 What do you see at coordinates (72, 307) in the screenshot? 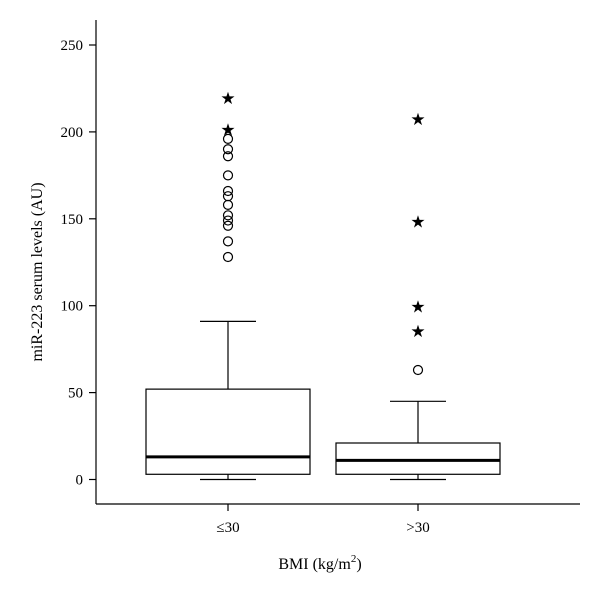
I see `y-tick-label: 100` at bounding box center [72, 307].